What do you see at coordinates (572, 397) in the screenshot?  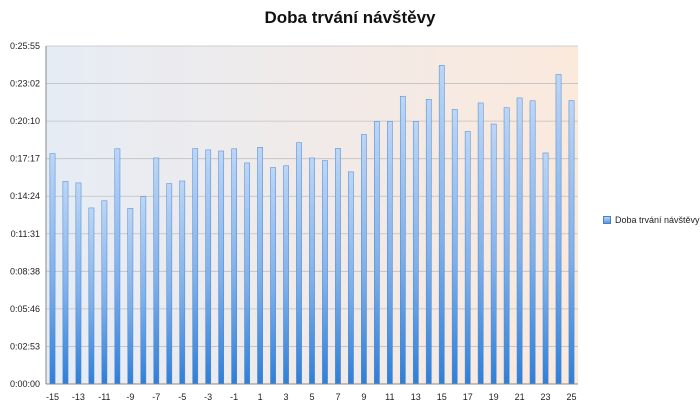 I see `x-tick-label: 25` at bounding box center [572, 397].